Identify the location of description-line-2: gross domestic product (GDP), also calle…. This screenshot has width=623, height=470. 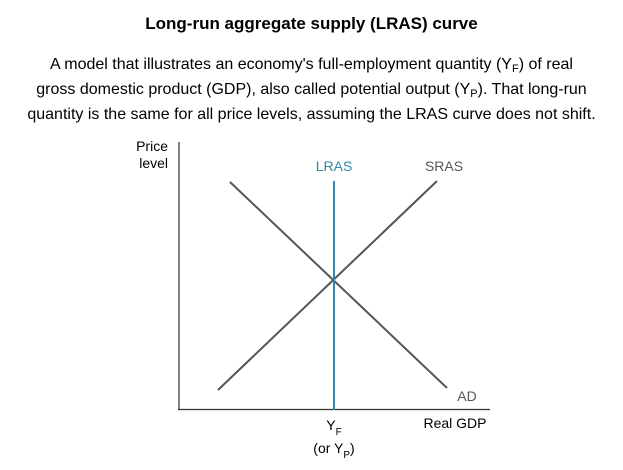
(311, 90).